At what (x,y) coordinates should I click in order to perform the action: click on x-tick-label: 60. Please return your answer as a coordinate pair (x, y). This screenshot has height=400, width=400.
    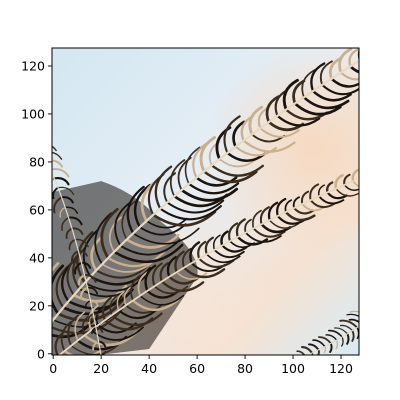
    Looking at the image, I should click on (197, 368).